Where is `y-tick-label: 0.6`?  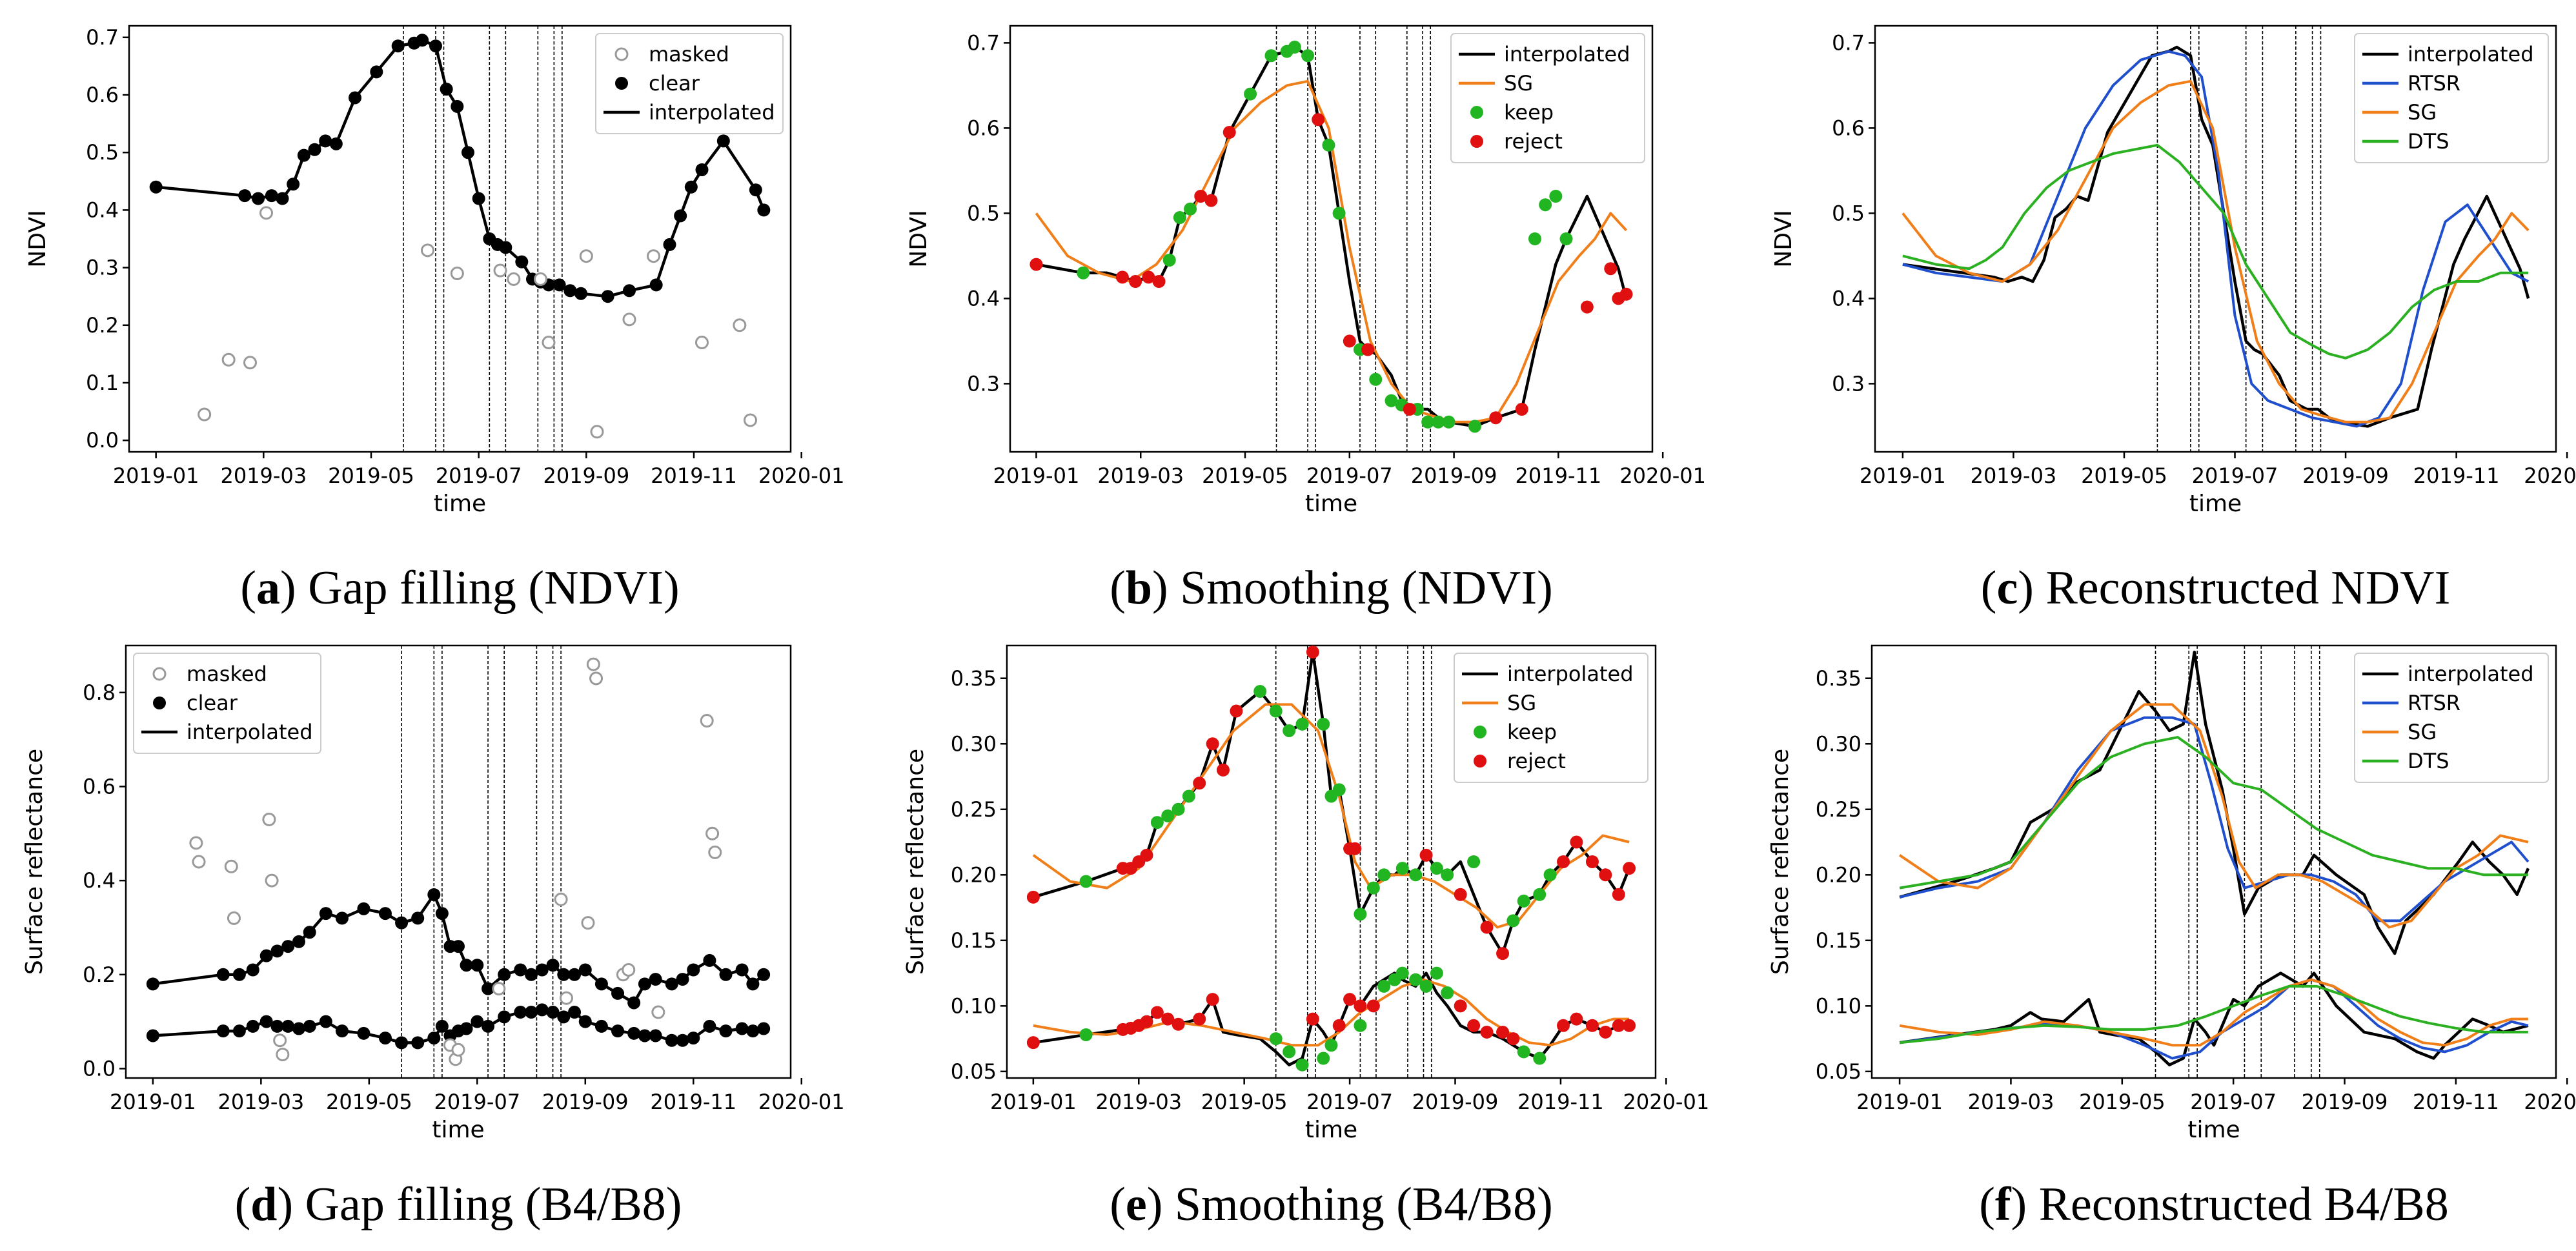 y-tick-label: 0.6 is located at coordinates (1848, 128).